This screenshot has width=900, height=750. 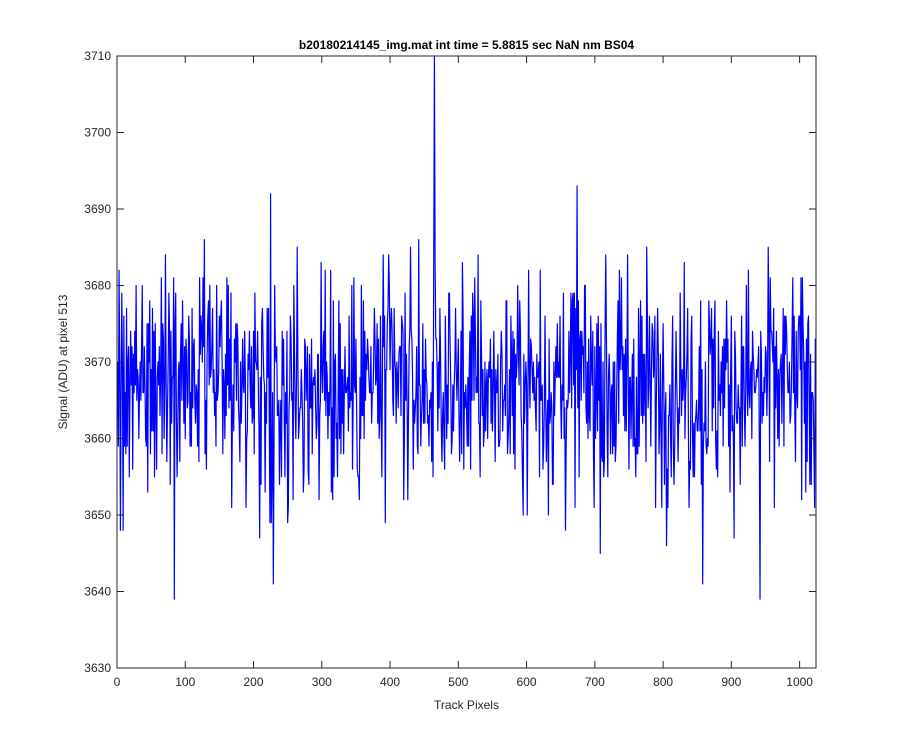 I want to click on y-tick-label: 3690, so click(x=97, y=209).